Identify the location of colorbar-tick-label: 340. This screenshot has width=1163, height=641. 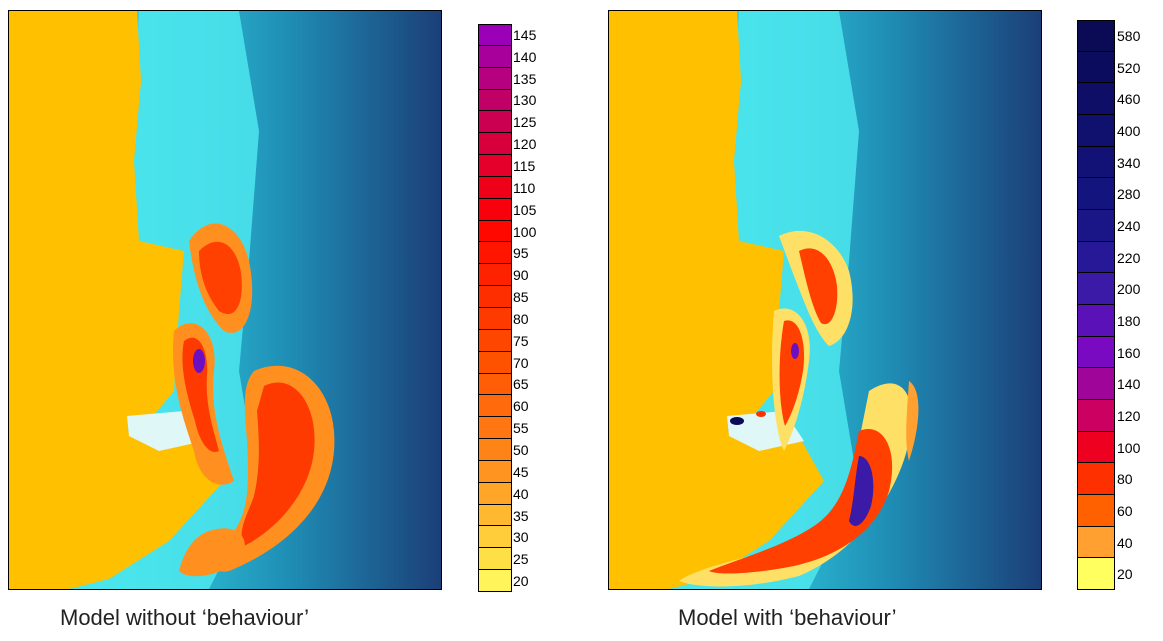
(1129, 162).